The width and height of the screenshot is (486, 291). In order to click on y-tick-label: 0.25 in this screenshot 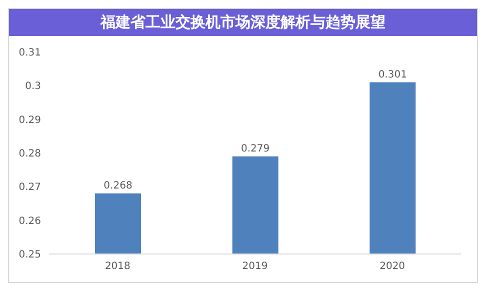, I will do `click(29, 255)`.